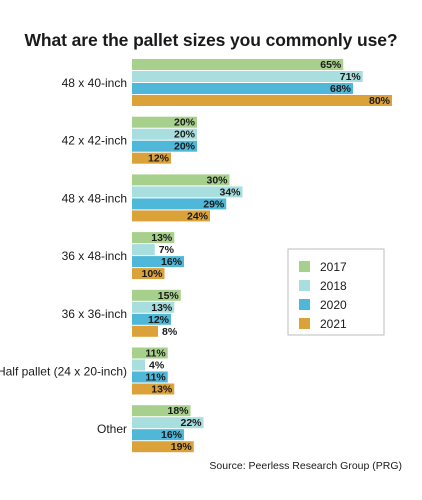  I want to click on data-label: 71%, so click(351, 77).